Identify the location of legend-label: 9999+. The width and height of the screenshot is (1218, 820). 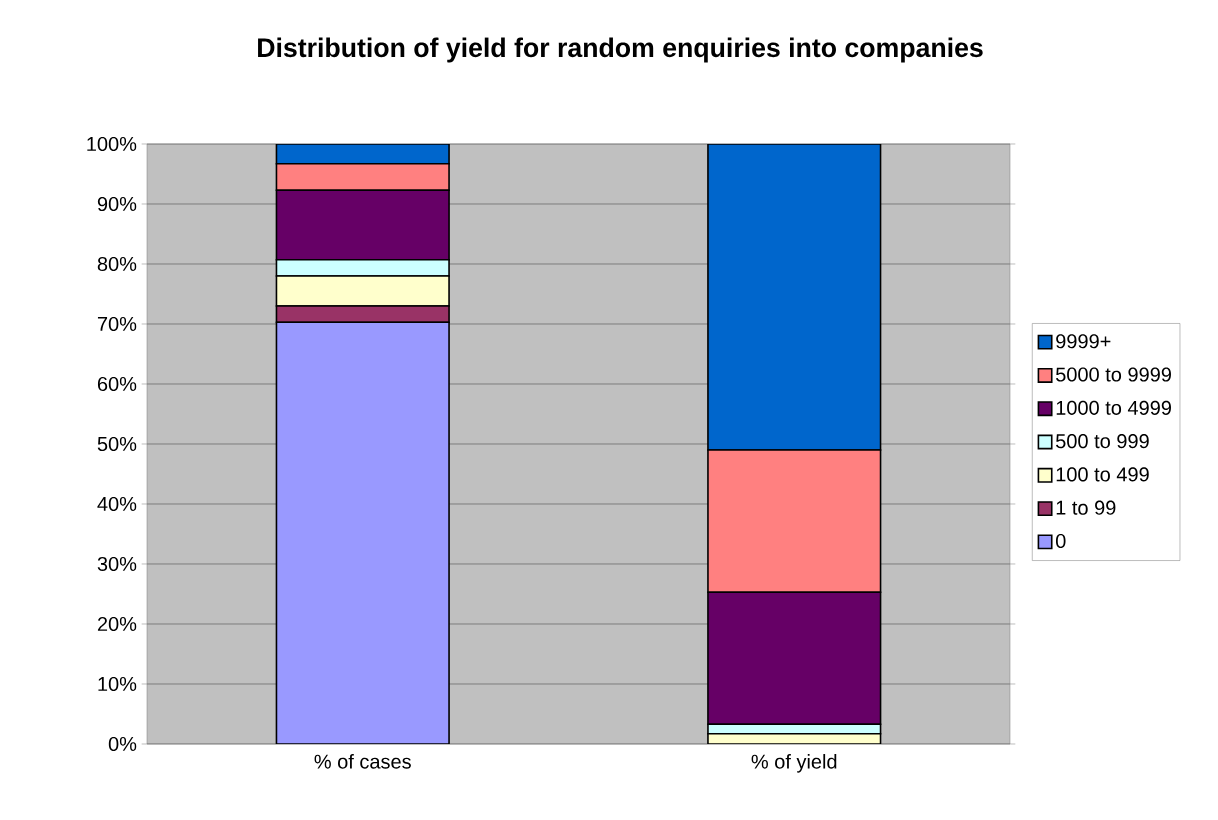
(1083, 341).